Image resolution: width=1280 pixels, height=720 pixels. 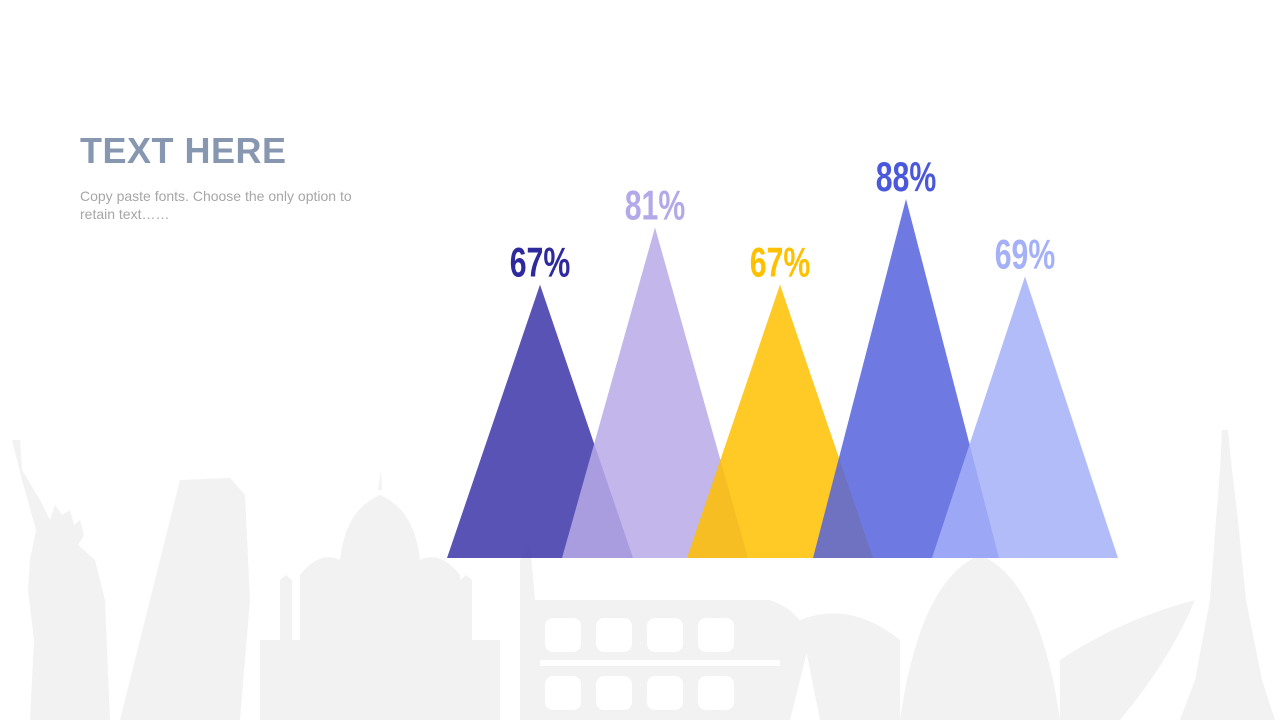 I want to click on data-label-4: 88%, so click(x=906, y=176).